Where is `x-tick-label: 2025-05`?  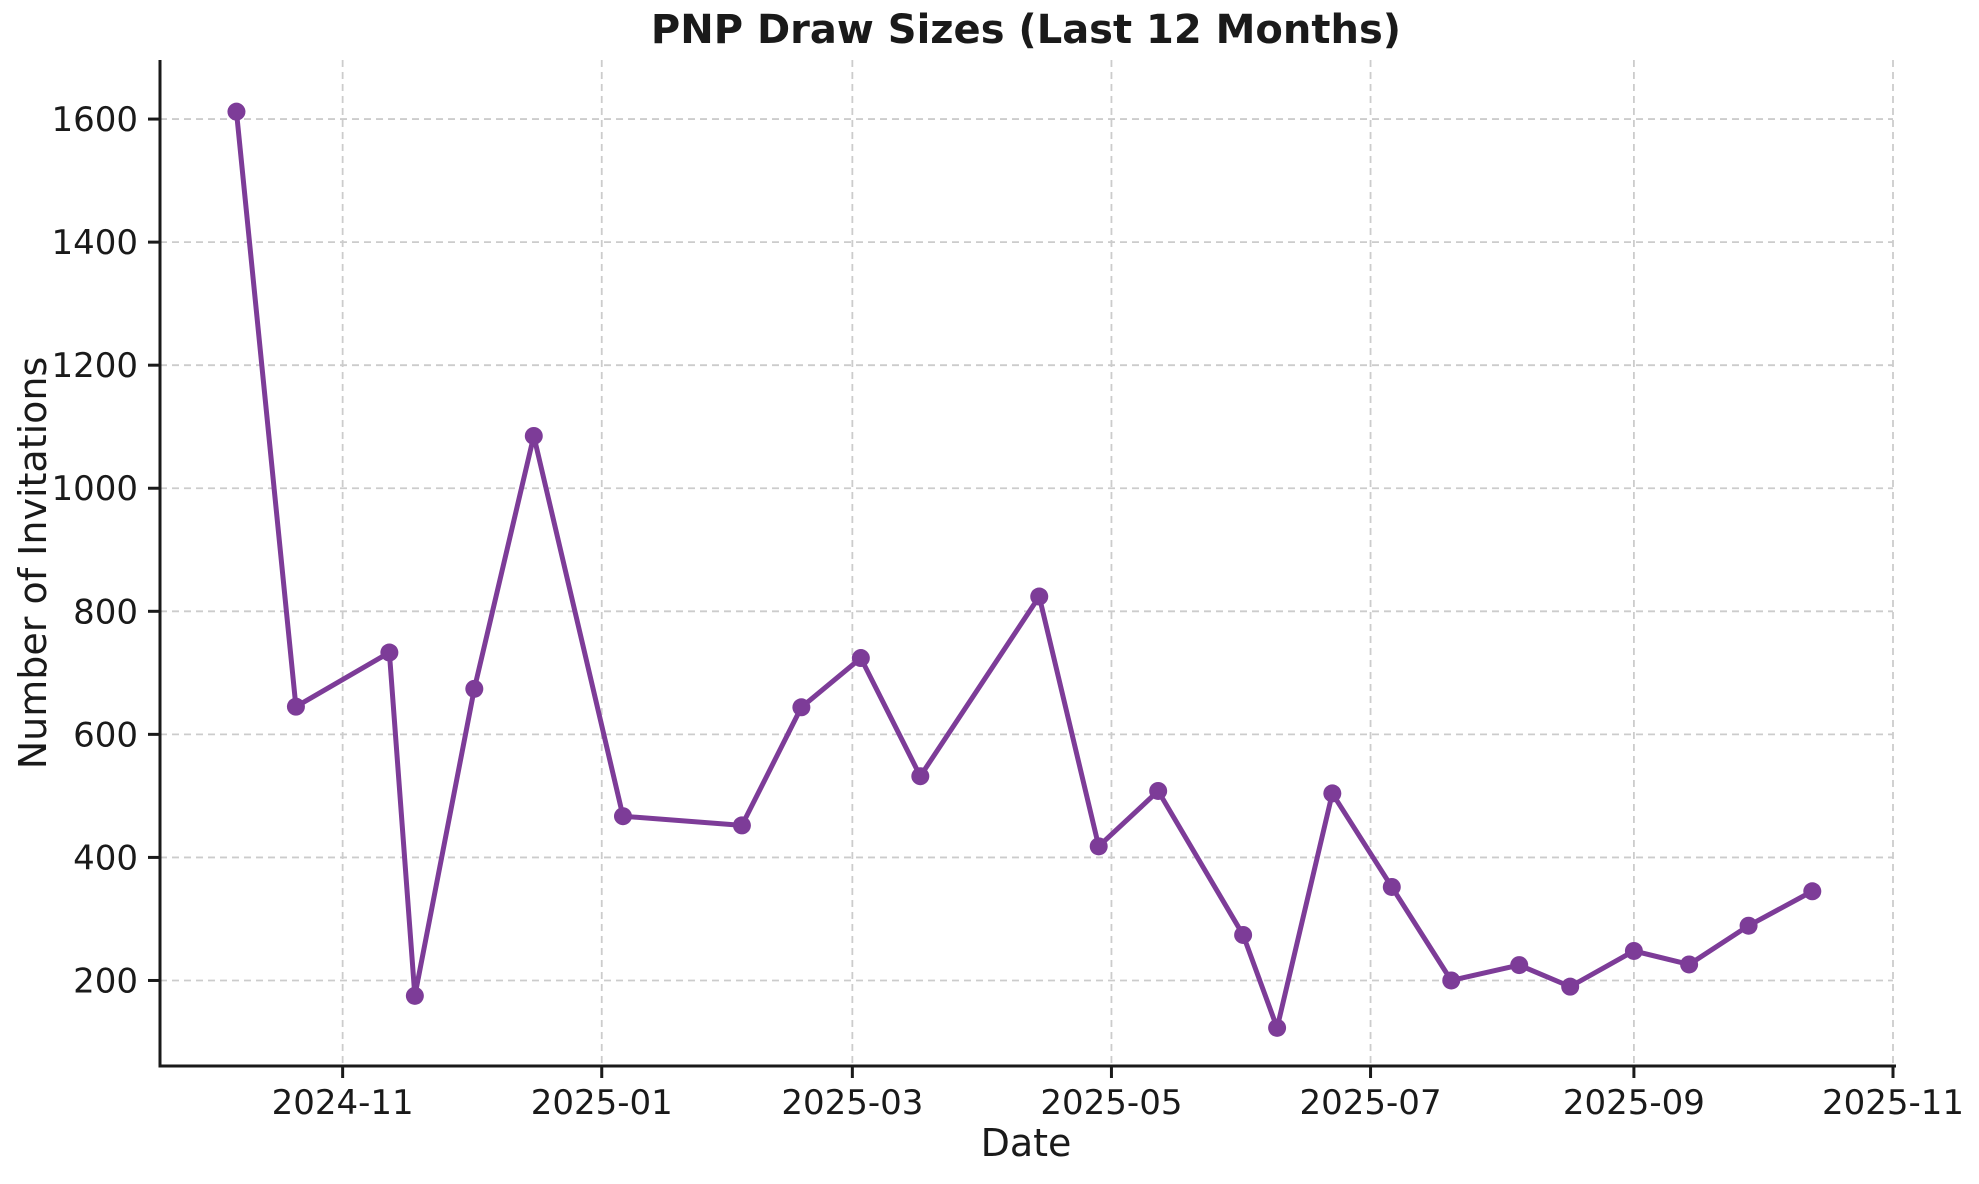 x-tick-label: 2025-05 is located at coordinates (1111, 1103).